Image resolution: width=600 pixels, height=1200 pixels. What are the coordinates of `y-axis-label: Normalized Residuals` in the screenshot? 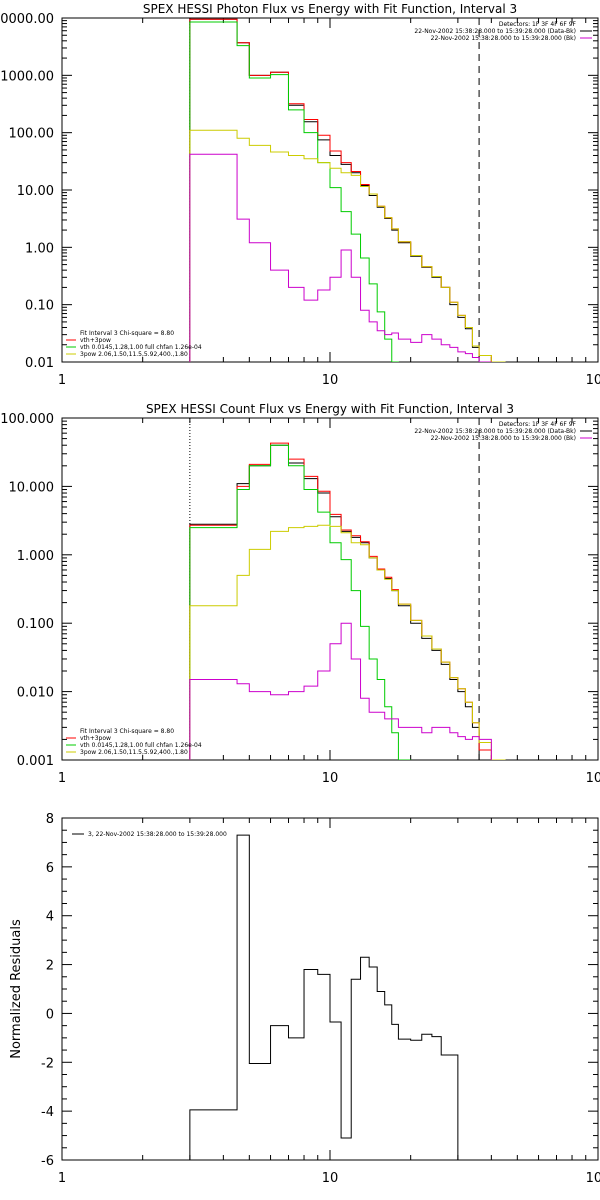 It's located at (16, 989).